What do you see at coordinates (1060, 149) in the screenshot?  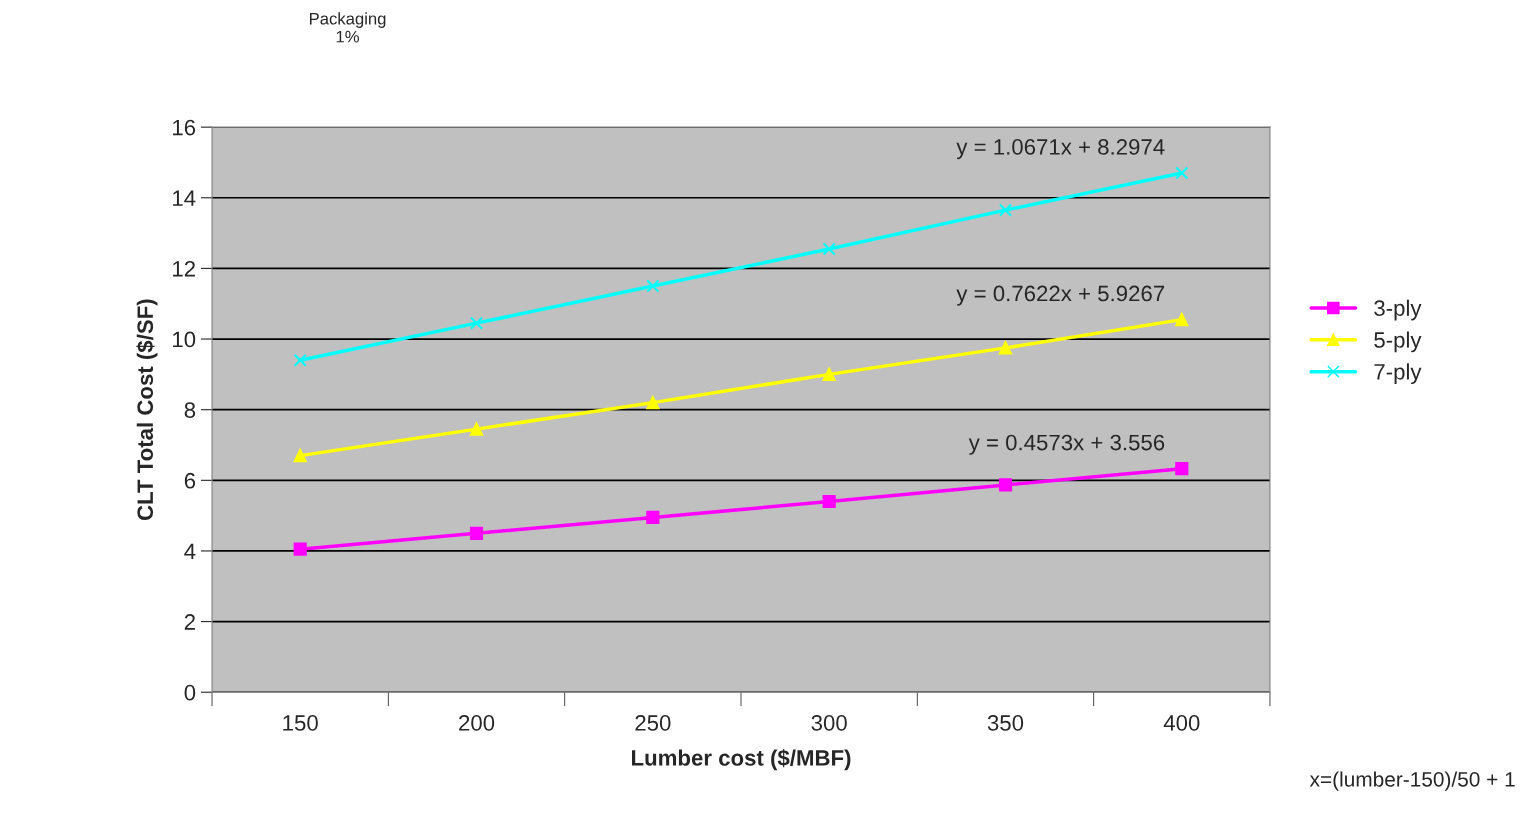 I see `annotation: y = 1.0671x + 8.2974` at bounding box center [1060, 149].